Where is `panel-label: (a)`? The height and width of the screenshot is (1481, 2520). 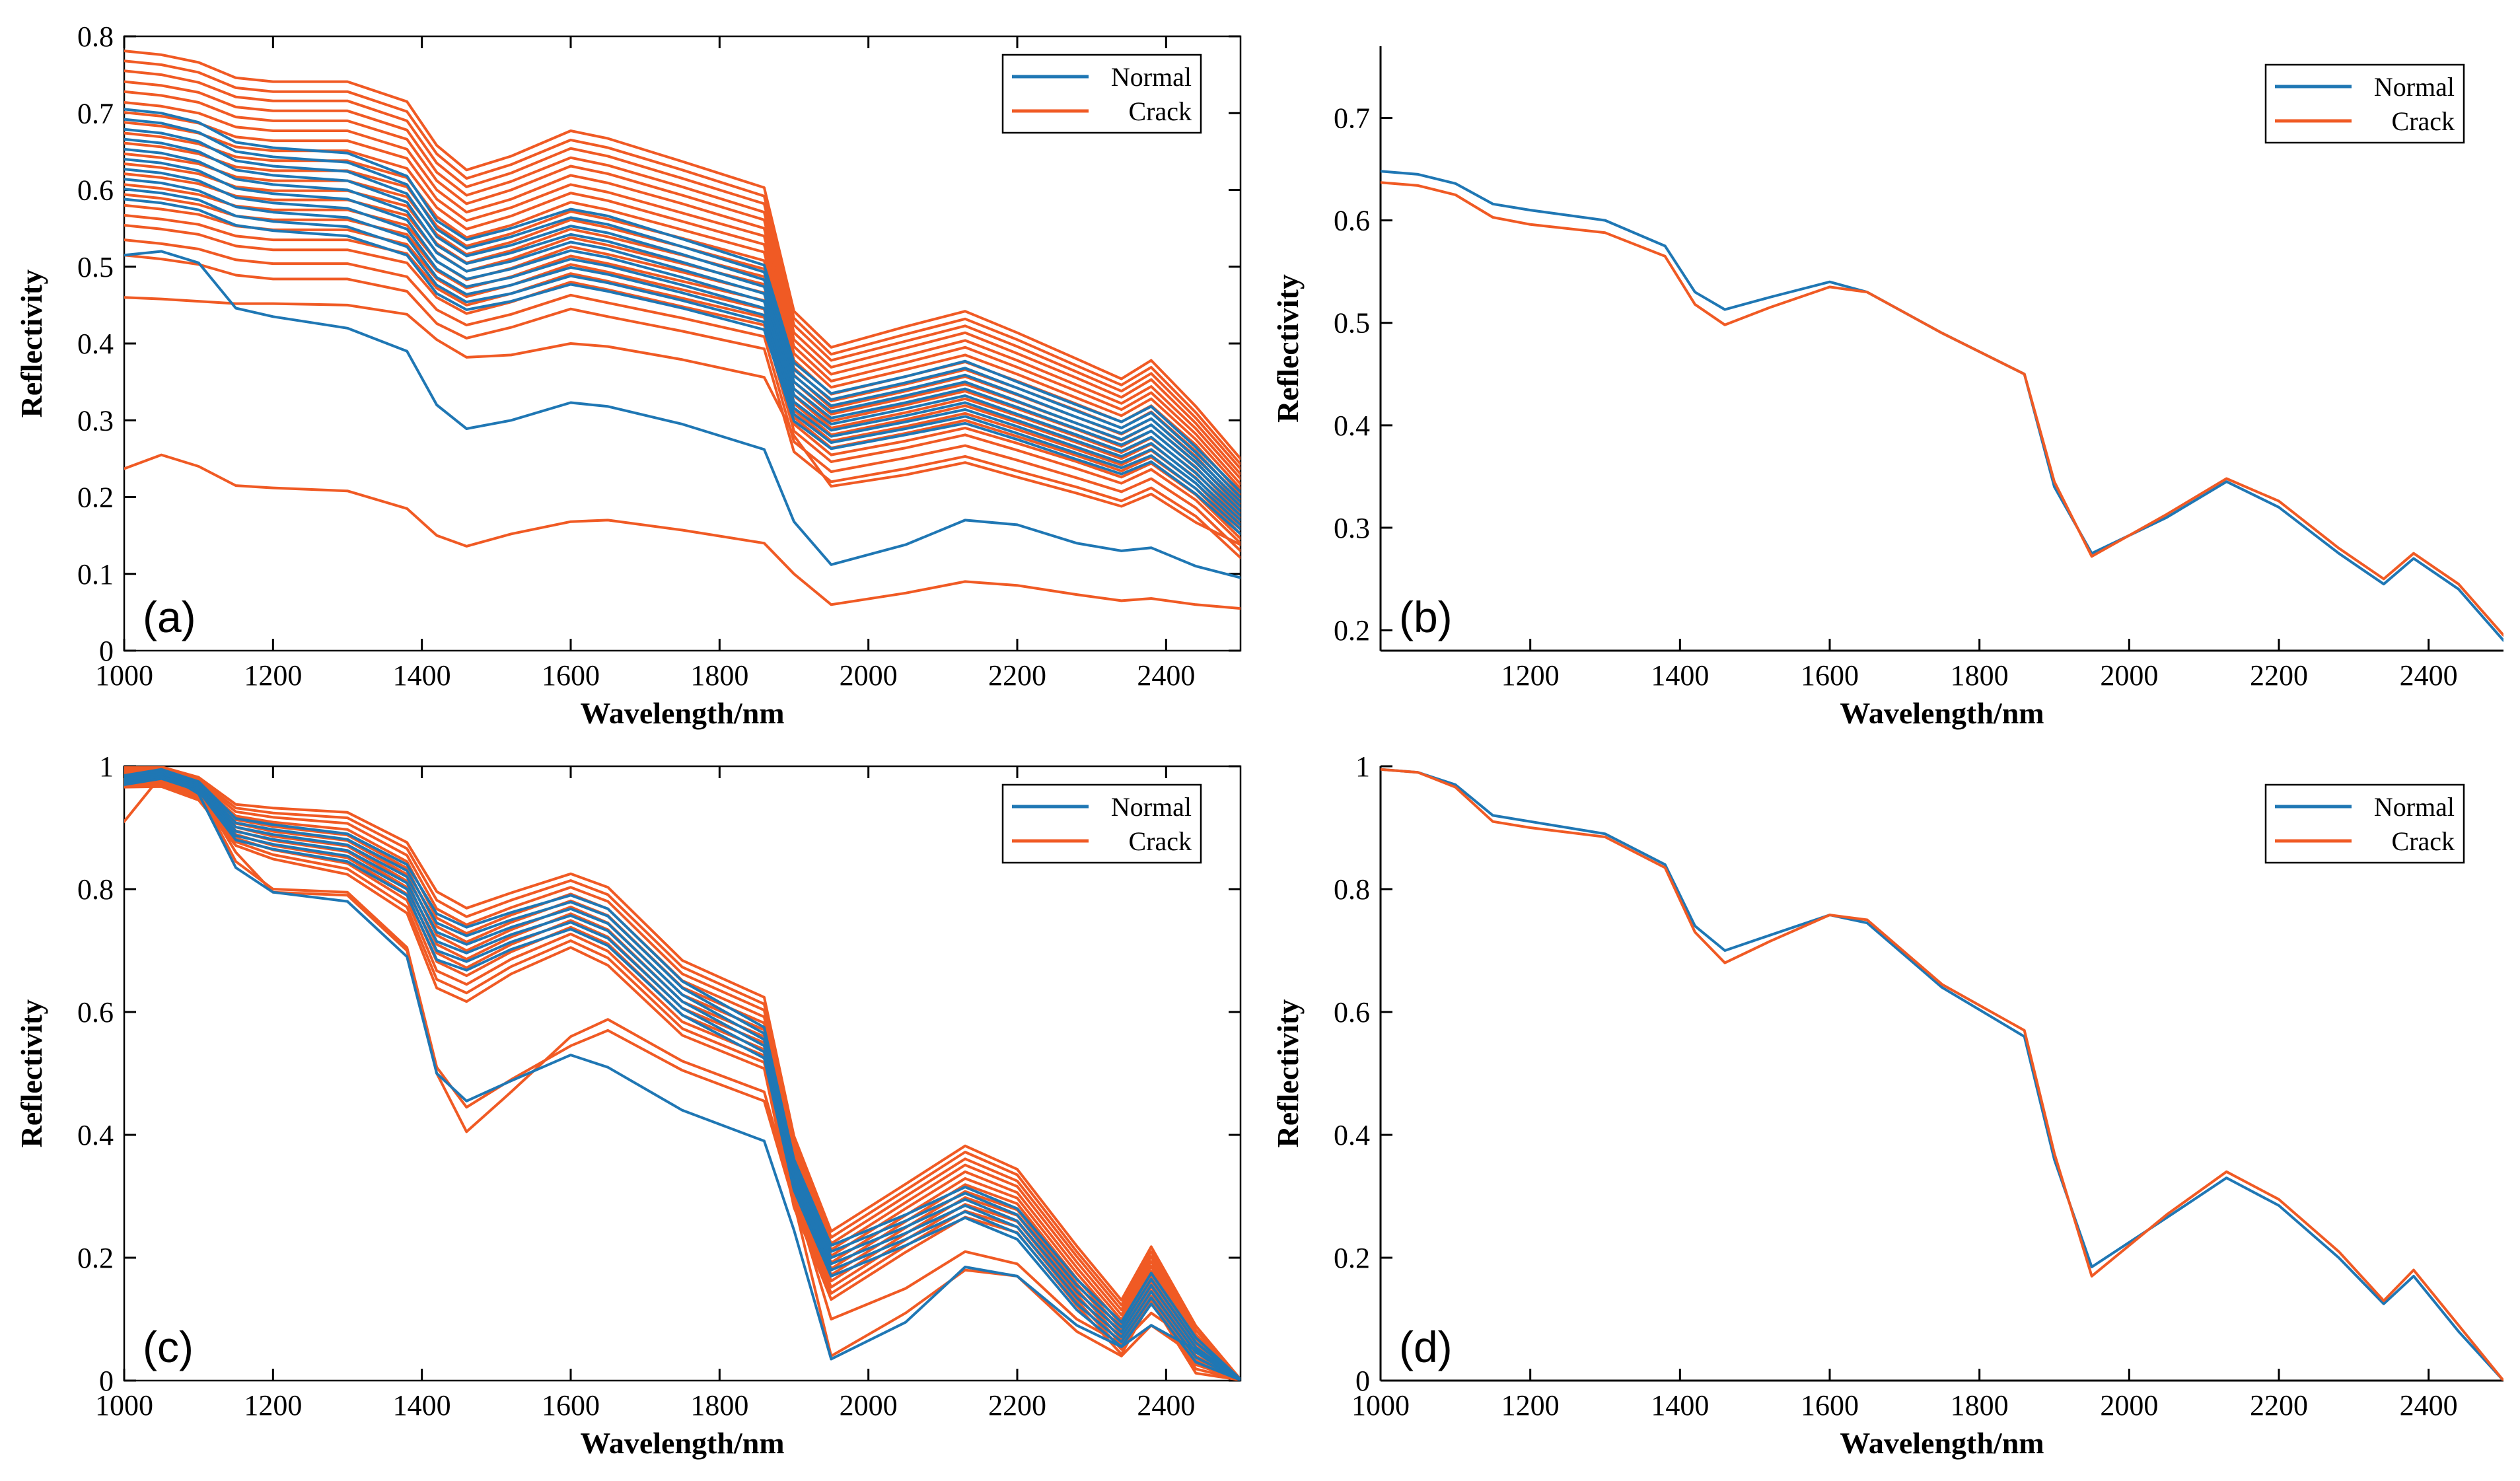 panel-label: (a) is located at coordinates (170, 617).